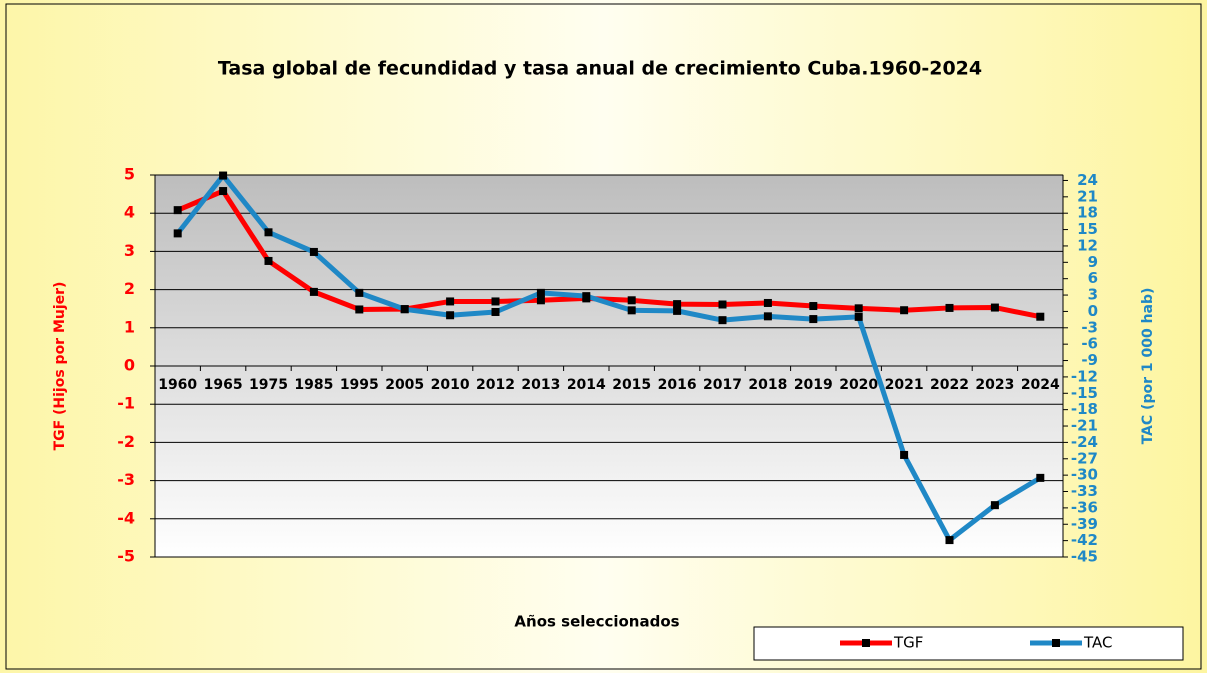 The height and width of the screenshot is (677, 1207). I want to click on x-tick-label: 2014, so click(586, 385).